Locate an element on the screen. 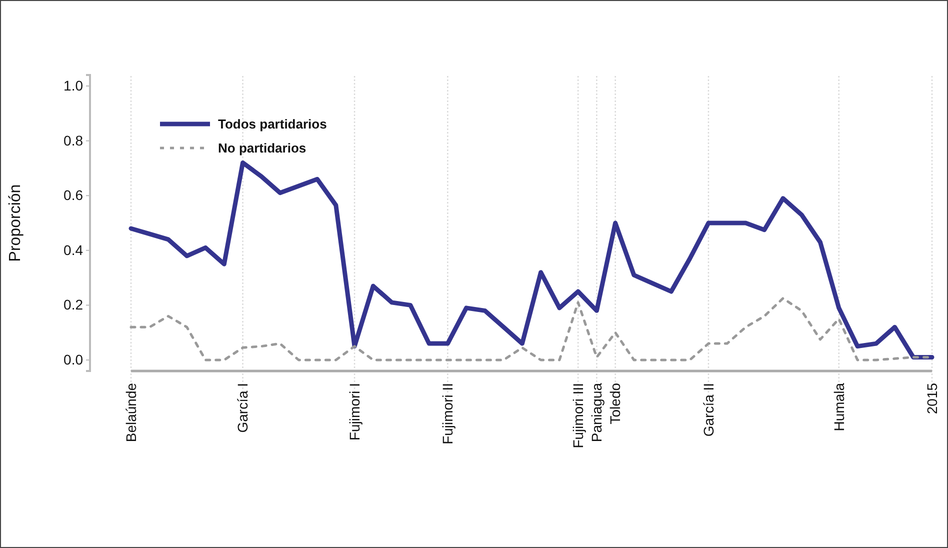 This screenshot has width=948, height=548. legend-label: Todos partidarios is located at coordinates (272, 124).